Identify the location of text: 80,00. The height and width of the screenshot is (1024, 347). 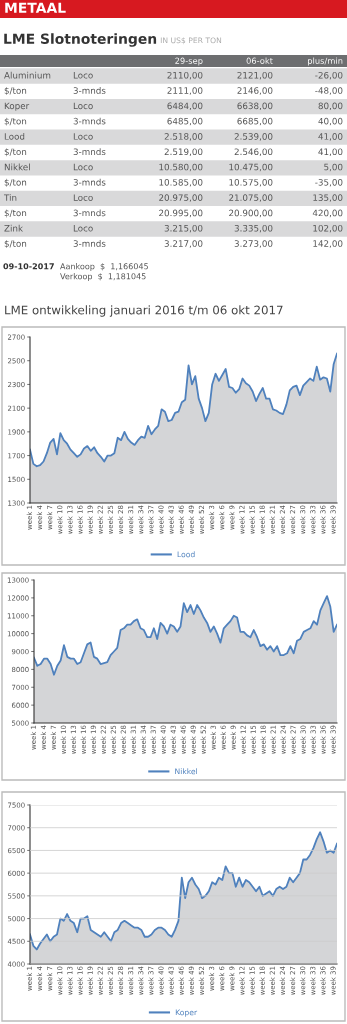
(330, 106).